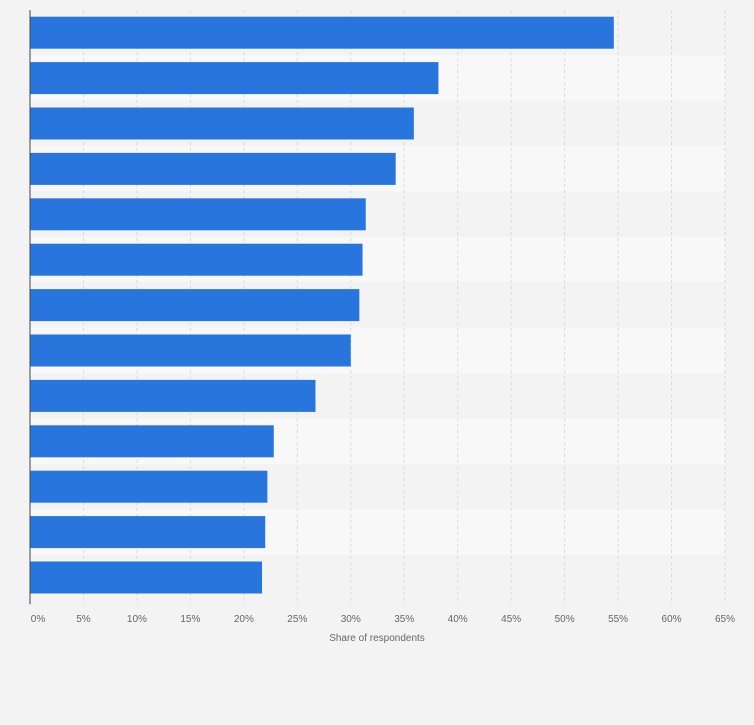 The image size is (754, 725). Describe the element at coordinates (672, 619) in the screenshot. I see `x-tick-label: 60%` at that location.